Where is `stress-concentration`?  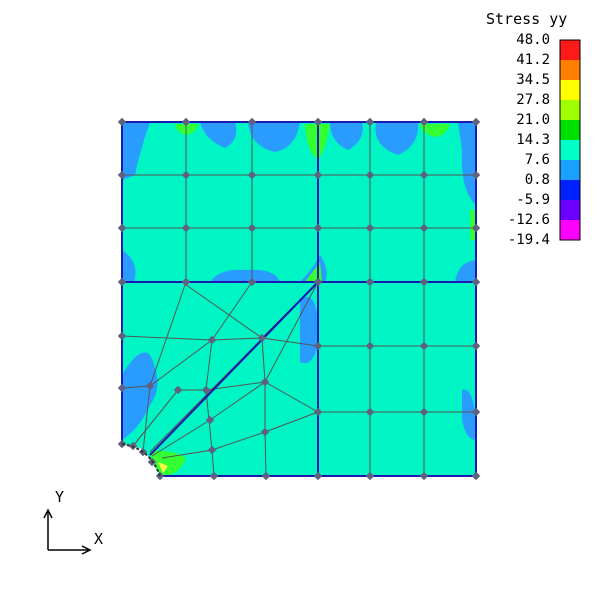
stress-concentration is located at coordinates (163, 467).